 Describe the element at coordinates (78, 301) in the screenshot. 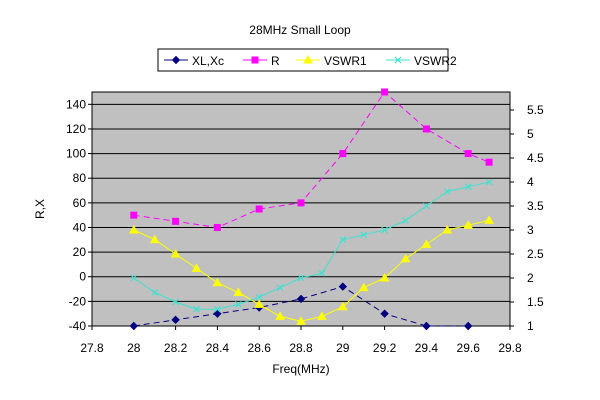

I see `y-tick-label: -20` at that location.